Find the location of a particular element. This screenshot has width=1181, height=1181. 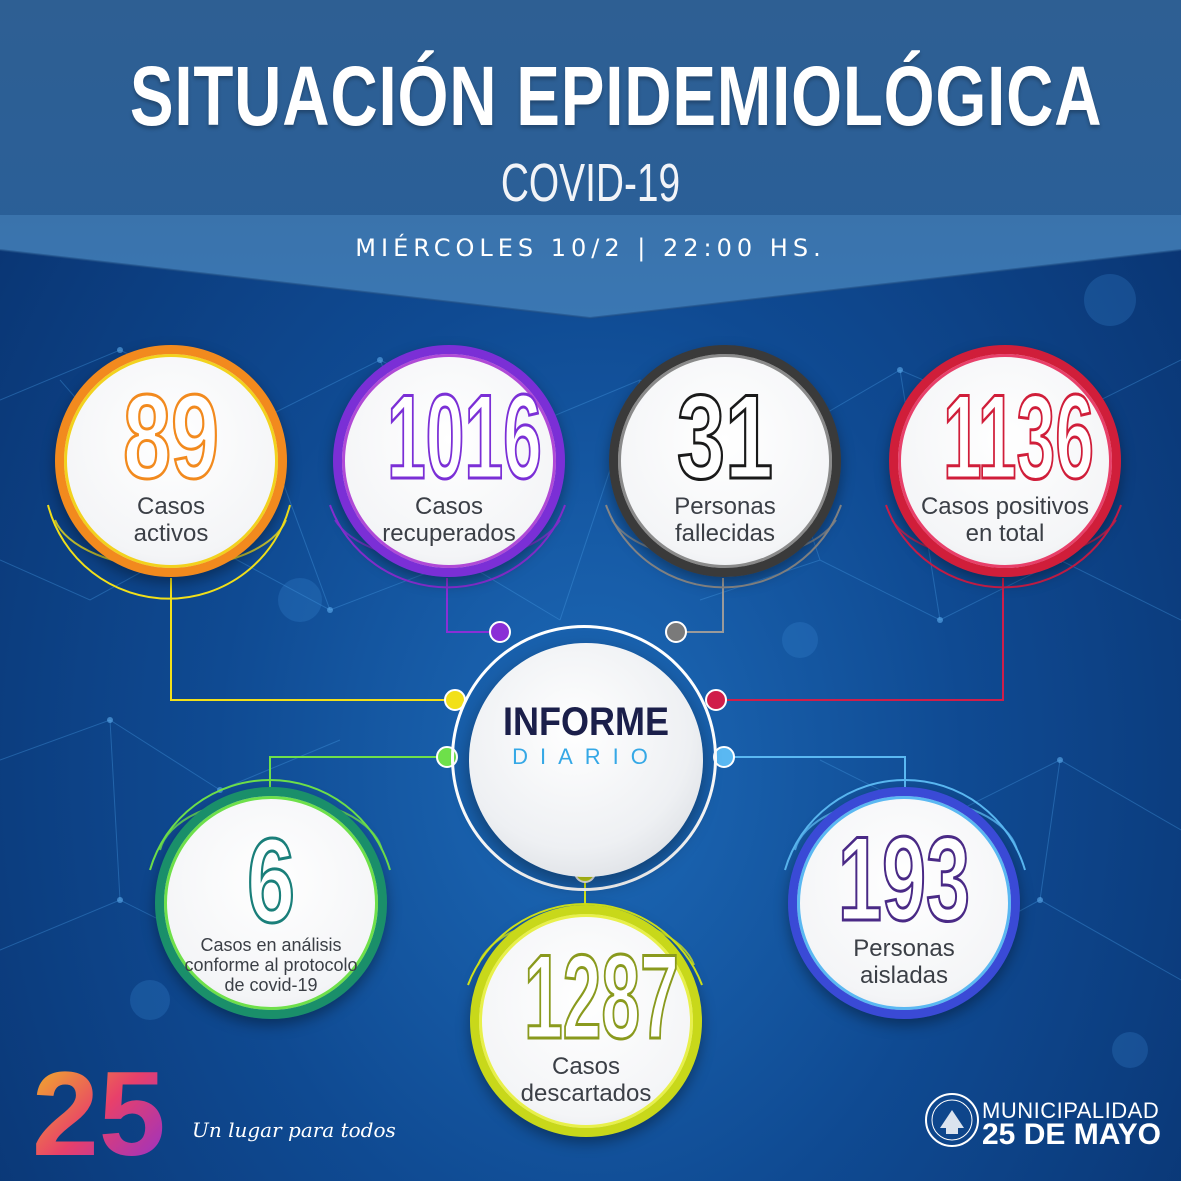

logo-digit-2: 25 is located at coordinates (98, 1110).